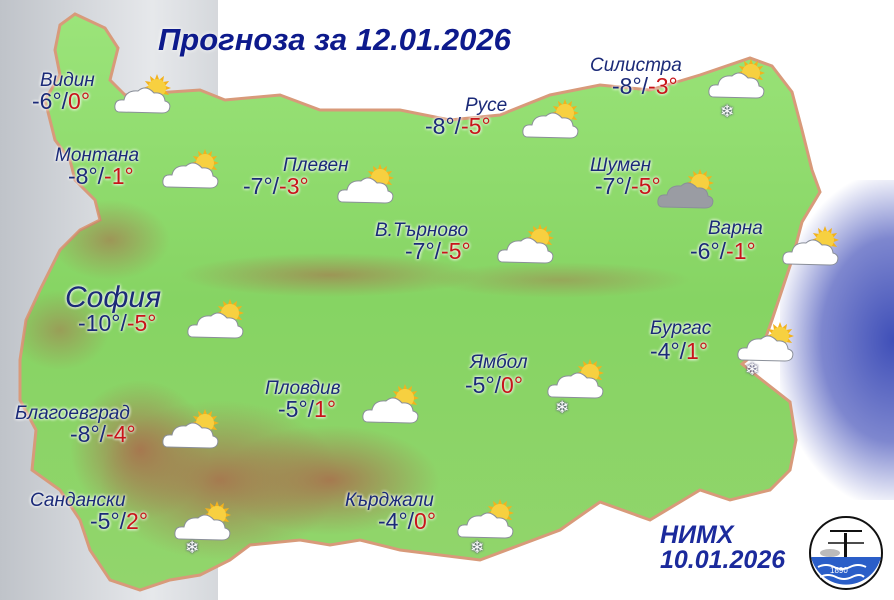  I want to click on temperature-range: -4°/1°, so click(679, 351).